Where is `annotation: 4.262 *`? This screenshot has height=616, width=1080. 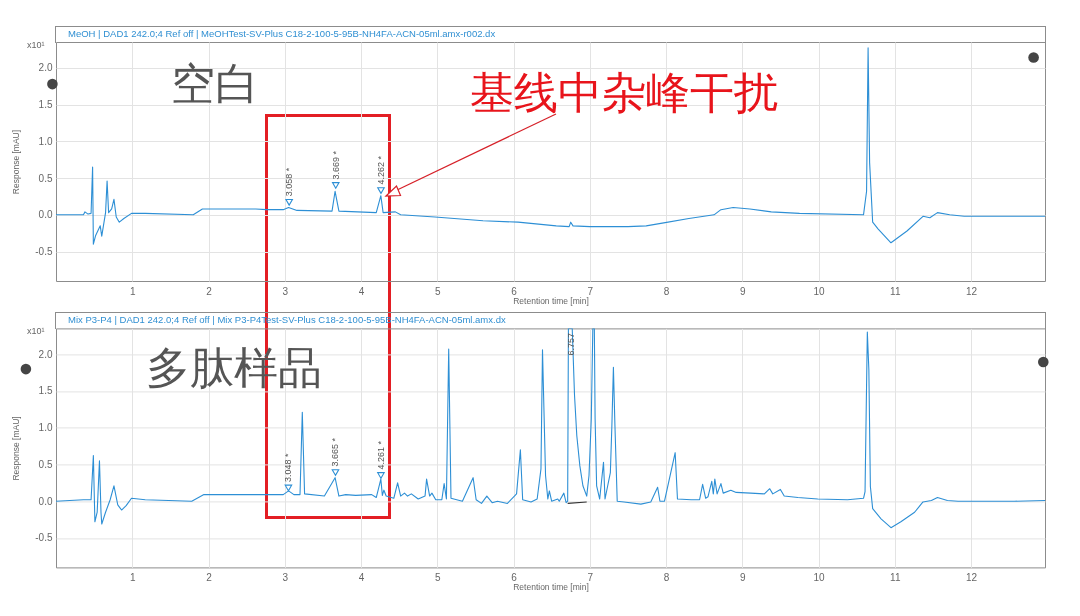 annotation: 4.262 * is located at coordinates (380, 170).